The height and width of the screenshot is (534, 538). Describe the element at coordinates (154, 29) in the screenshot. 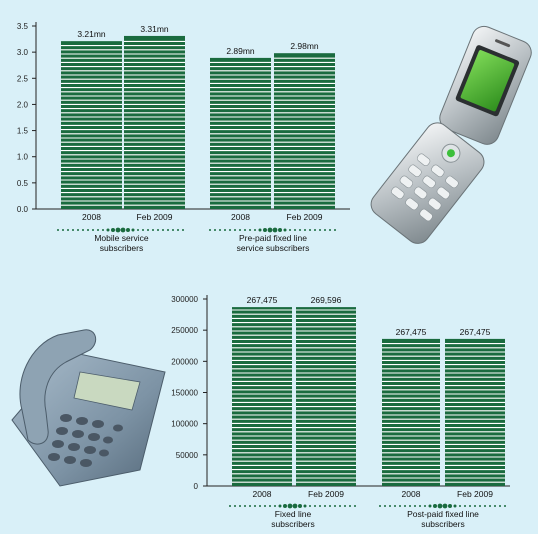

I see `data-label: 3.31mn` at that location.